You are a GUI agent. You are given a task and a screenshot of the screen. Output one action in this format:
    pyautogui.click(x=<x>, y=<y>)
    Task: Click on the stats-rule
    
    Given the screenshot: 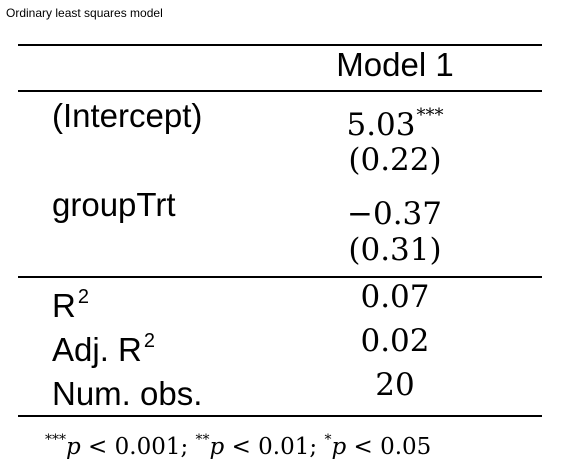 What is the action you would take?
    pyautogui.click(x=280, y=277)
    